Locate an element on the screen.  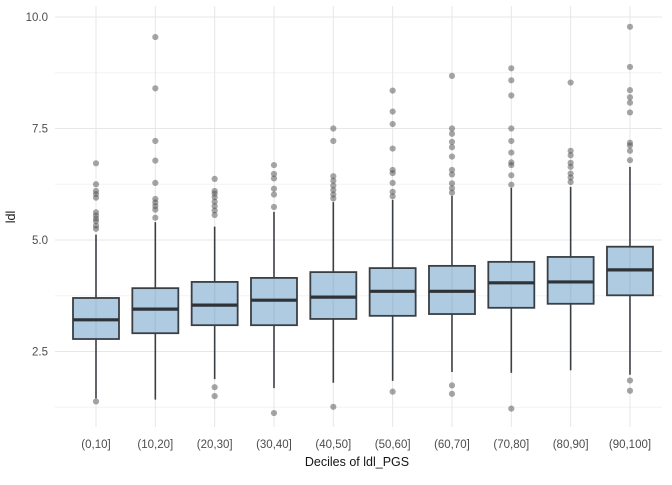
y-tick-label: 2.5 is located at coordinates (40, 353).